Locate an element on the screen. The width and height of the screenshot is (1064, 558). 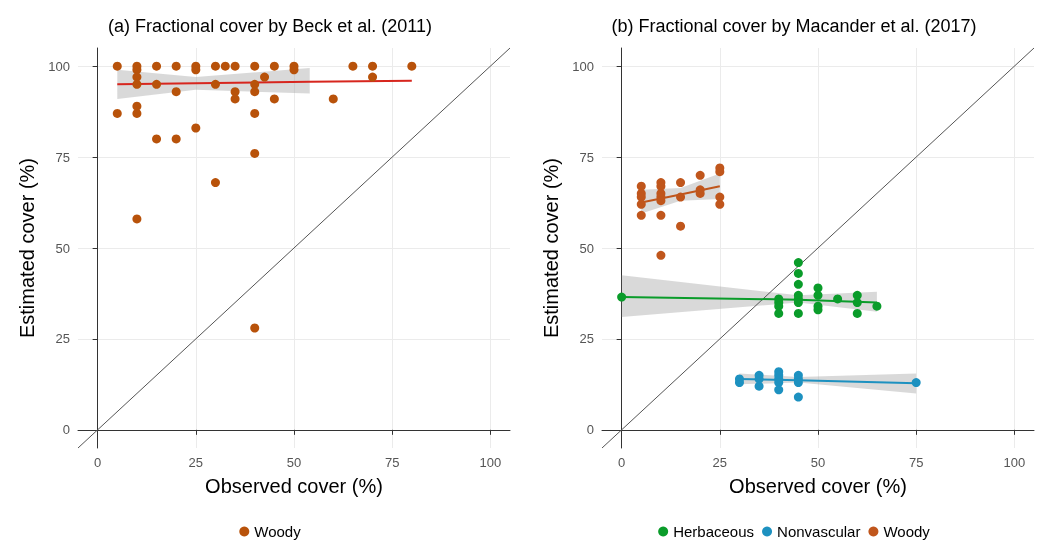
legend-label: Nonvascular is located at coordinates (819, 531).